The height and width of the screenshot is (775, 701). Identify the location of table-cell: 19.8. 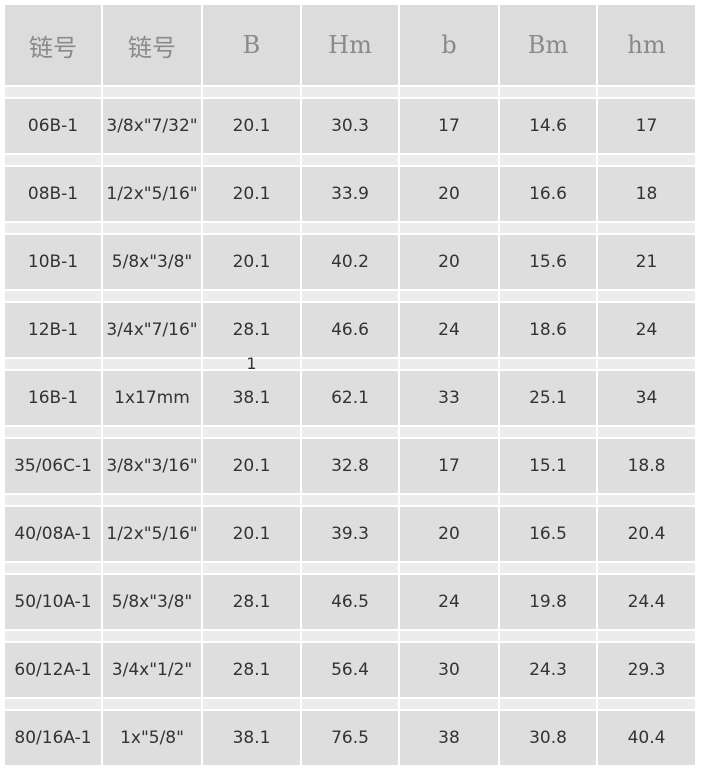
(548, 602).